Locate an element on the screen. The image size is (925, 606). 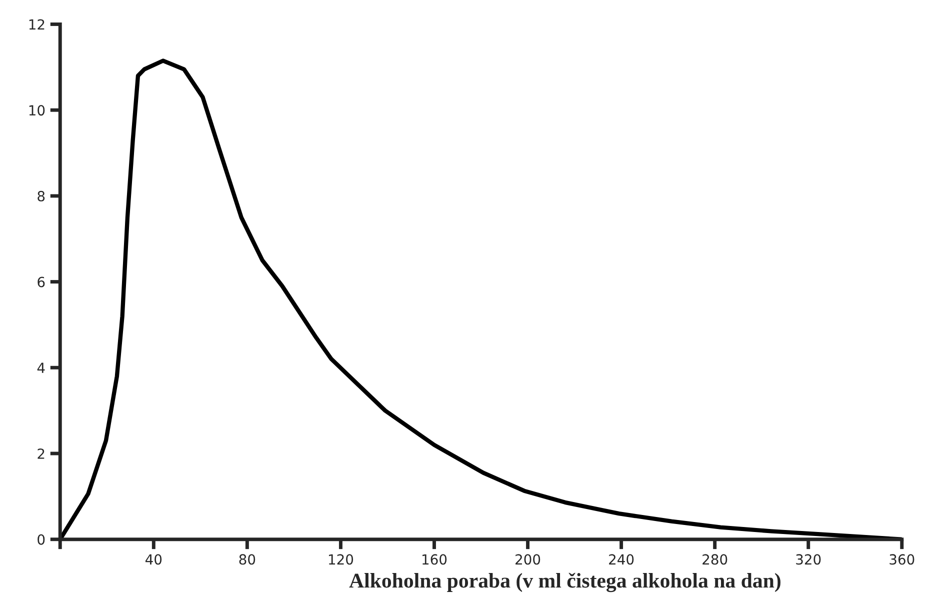
x-tick-label: 280 is located at coordinates (715, 559).